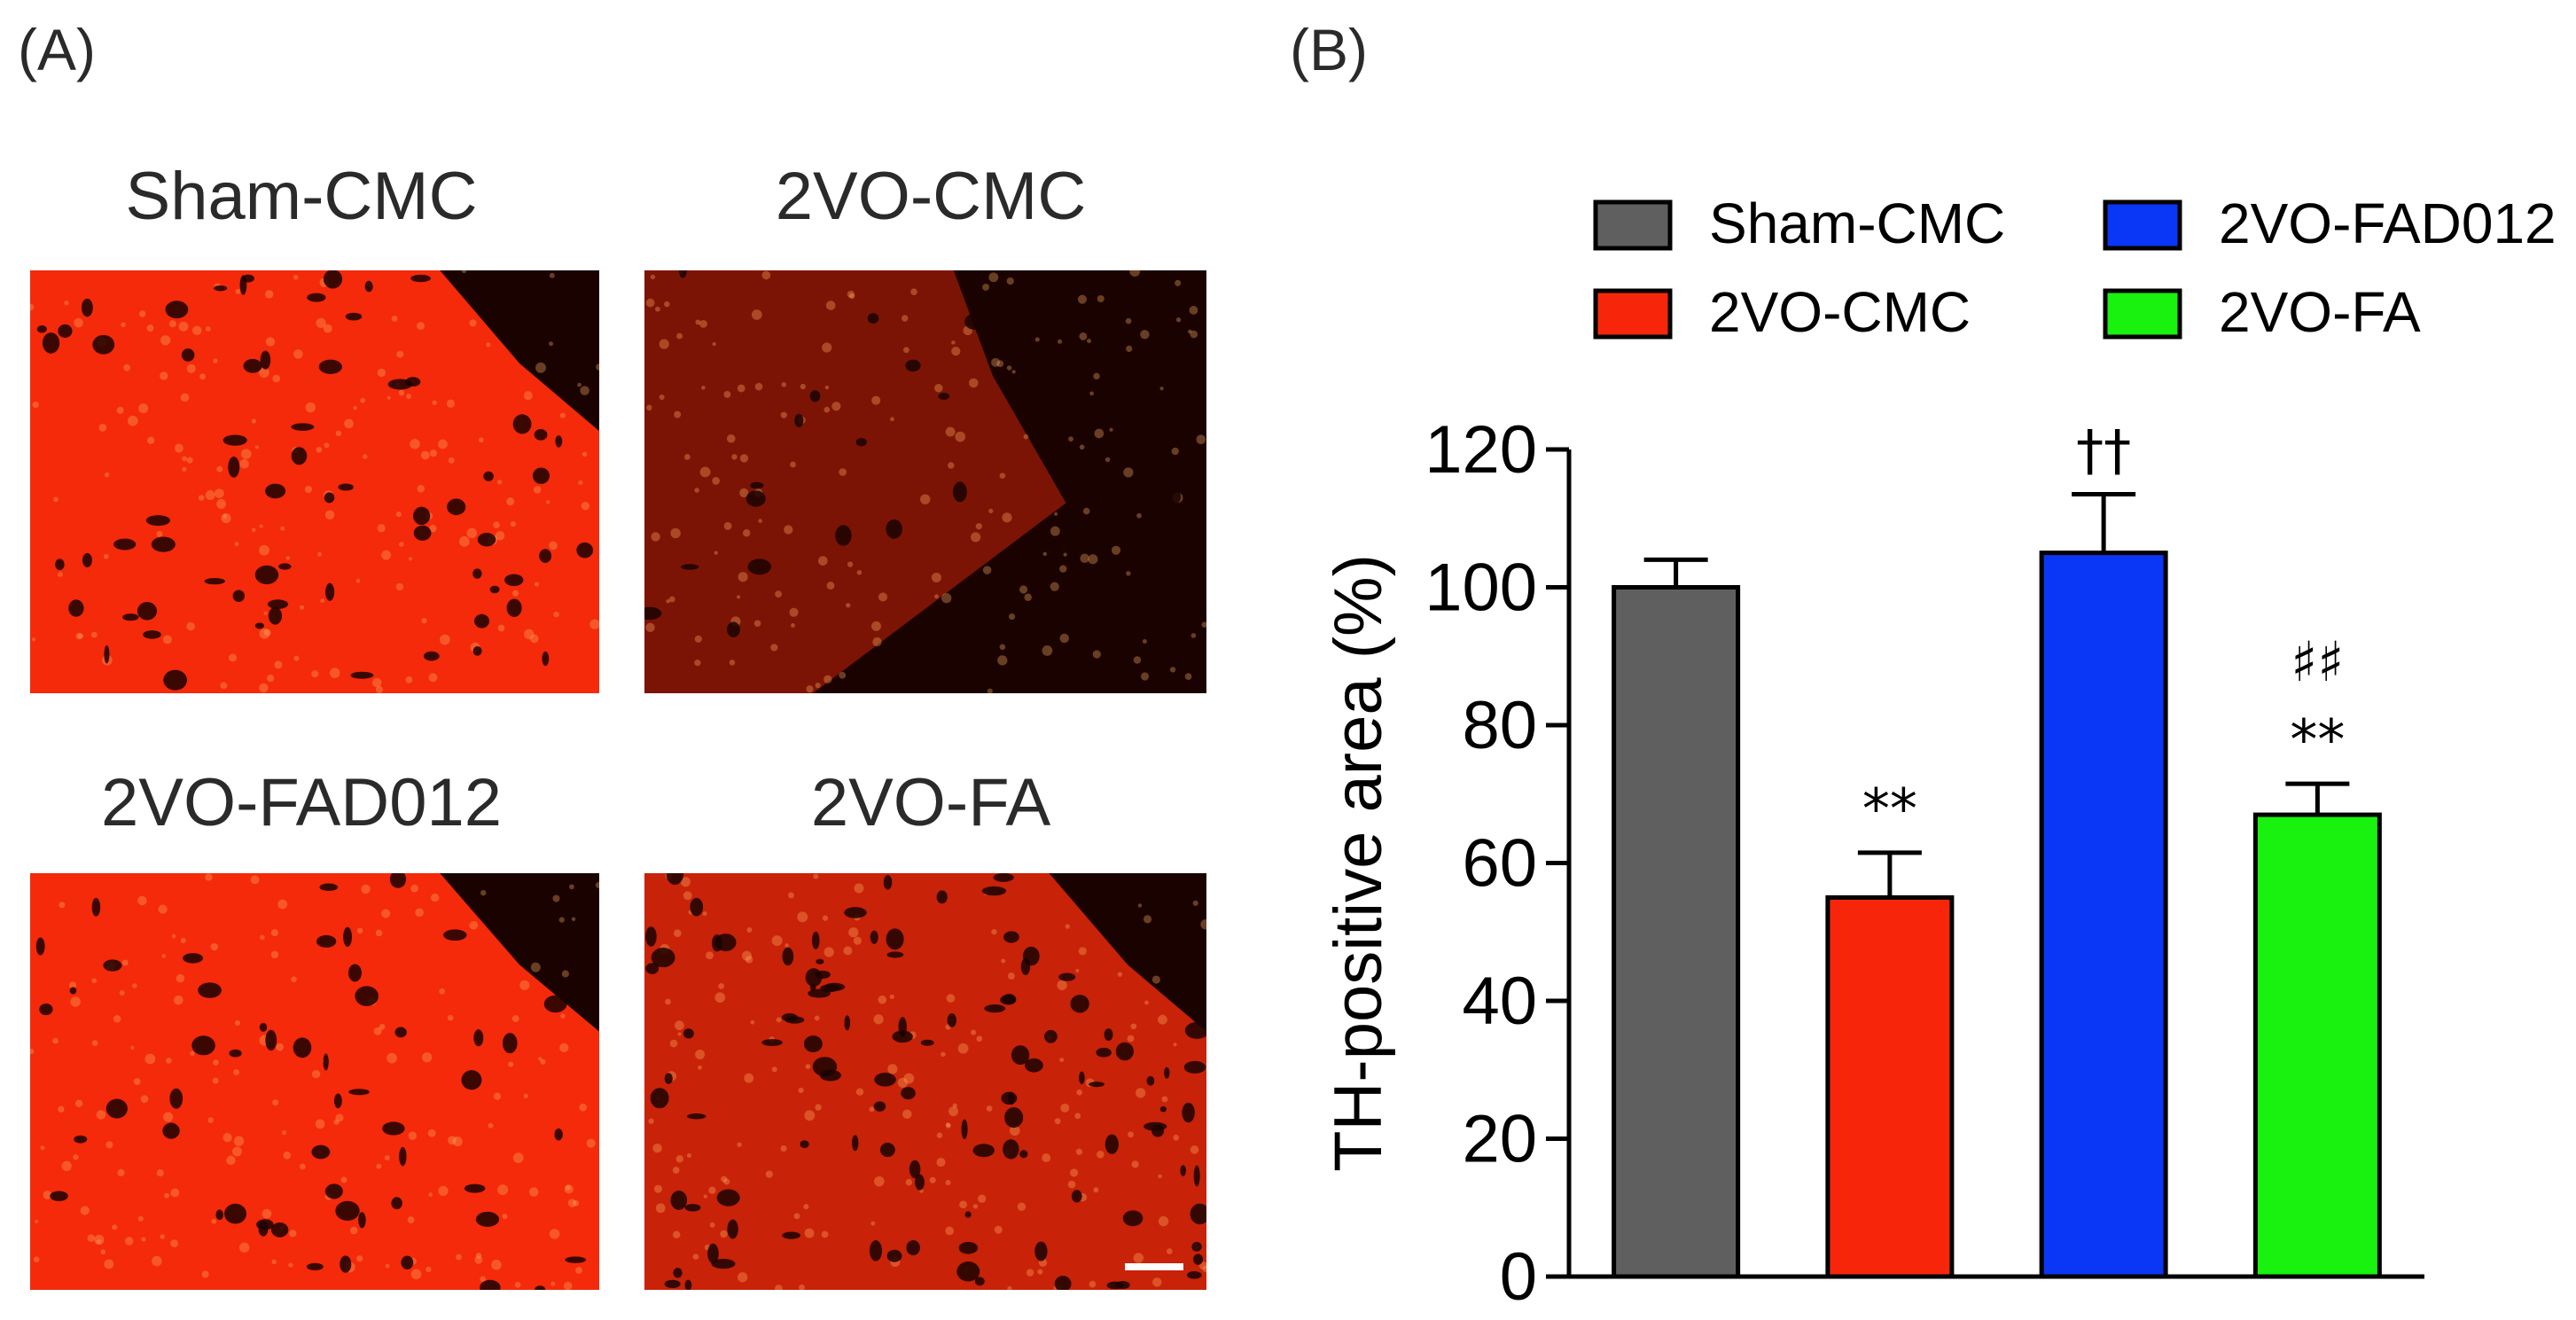 This screenshot has height=1320, width=2576. What do you see at coordinates (2387, 223) in the screenshot?
I see `legend-label-2vo-fad012: 2VO-FAD012` at bounding box center [2387, 223].